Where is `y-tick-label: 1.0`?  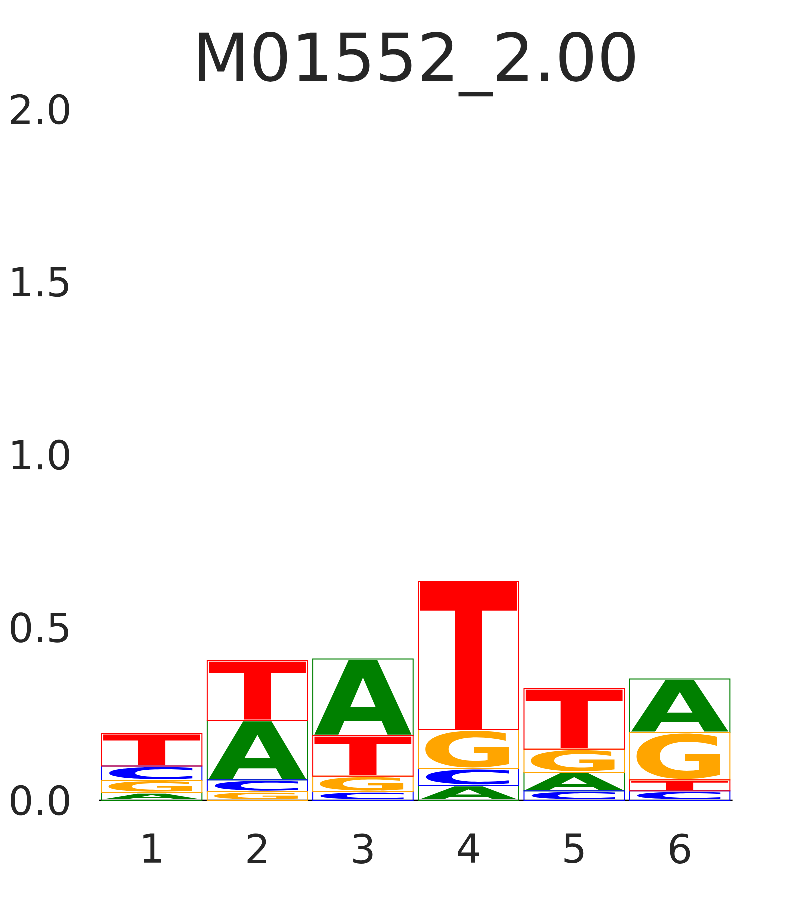
y-tick-label: 1.0 is located at coordinates (41, 455).